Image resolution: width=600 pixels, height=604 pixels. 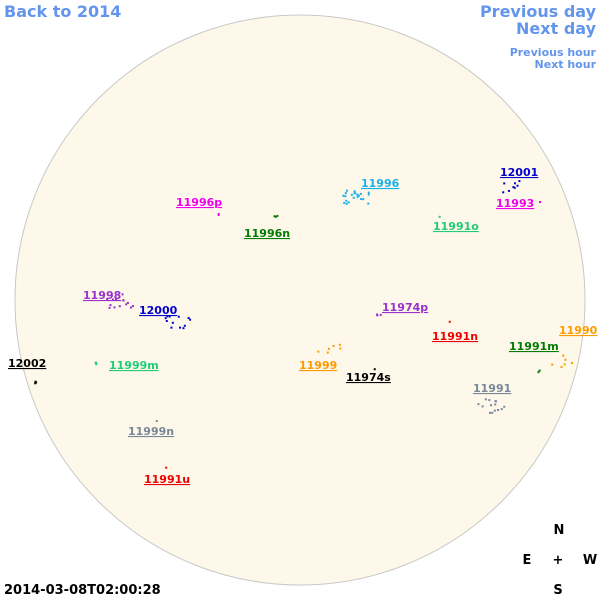 What do you see at coordinates (380, 183) in the screenshot?
I see `region-label: 11996` at bounding box center [380, 183].